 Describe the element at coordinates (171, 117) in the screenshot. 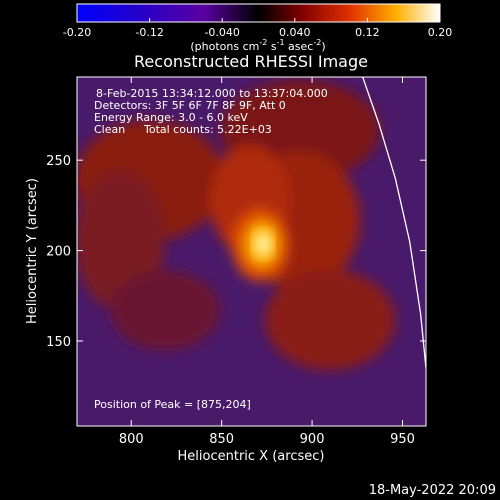

I see `annotation-energy: Energy Range: 3.0 - 6.0 keV` at that location.